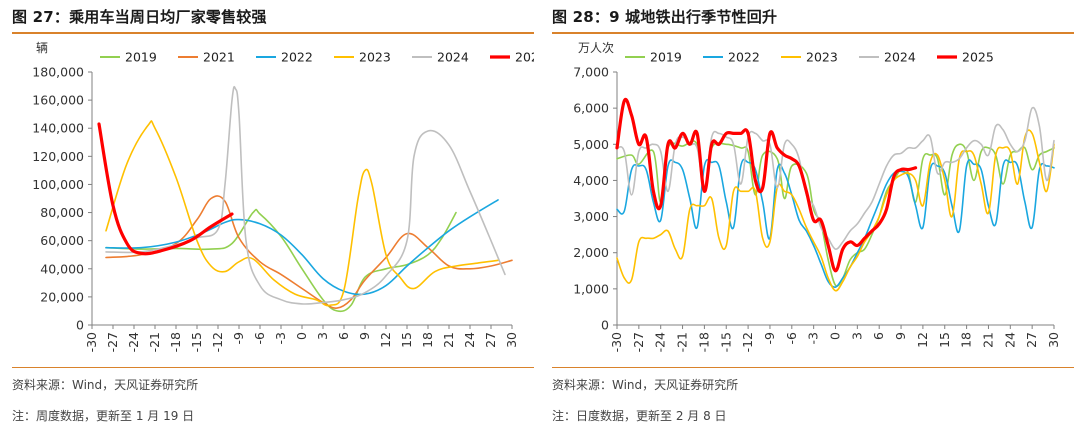  I want to click on y-tick-label: 3,000, so click(591, 216).